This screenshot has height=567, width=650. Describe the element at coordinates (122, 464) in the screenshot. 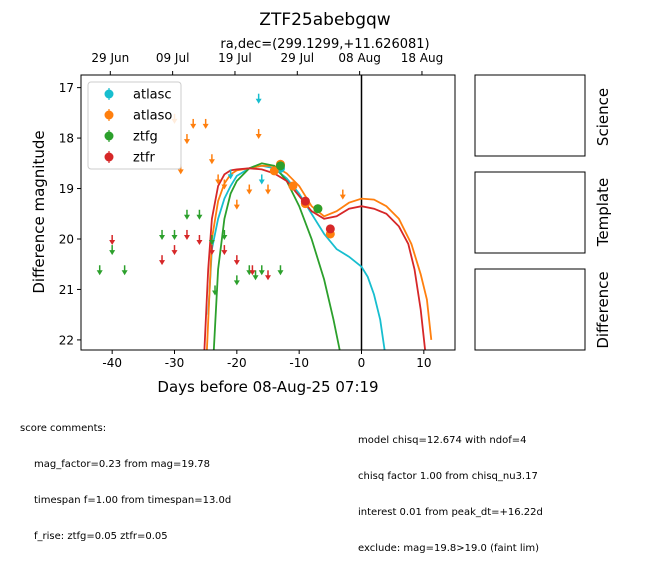

I see `score-comment-line: mag_factor=0.23 from mag=19.78` at that location.